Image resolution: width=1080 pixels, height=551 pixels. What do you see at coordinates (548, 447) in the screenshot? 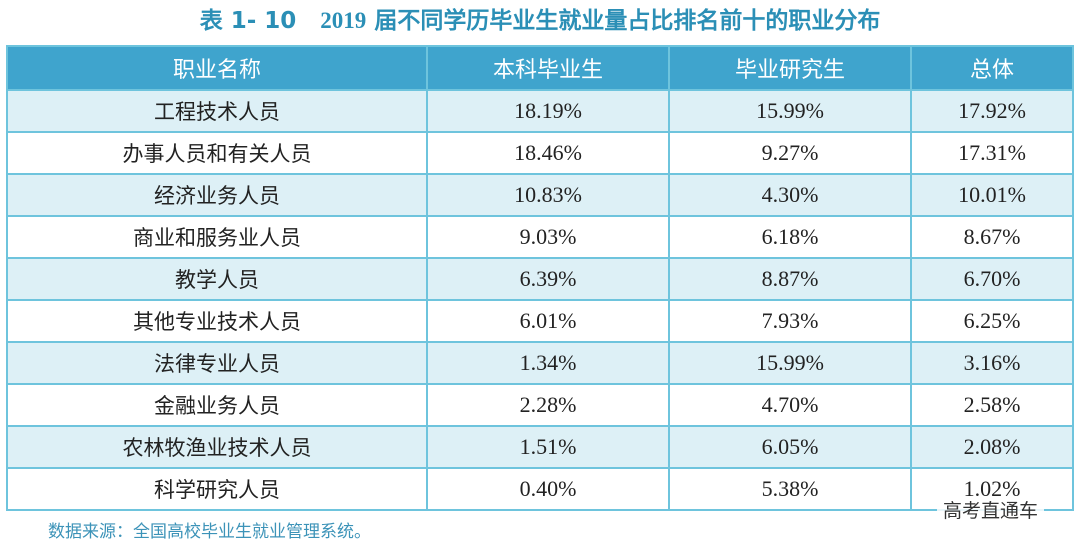
I see `cell-undergrad: 1.51%` at bounding box center [548, 447].